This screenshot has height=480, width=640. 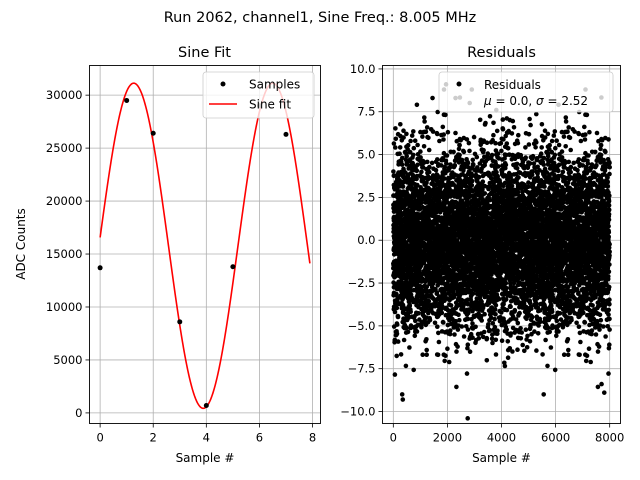 What do you see at coordinates (21, 244) in the screenshot?
I see `sine-fit-ylabel: ADC Counts` at bounding box center [21, 244].